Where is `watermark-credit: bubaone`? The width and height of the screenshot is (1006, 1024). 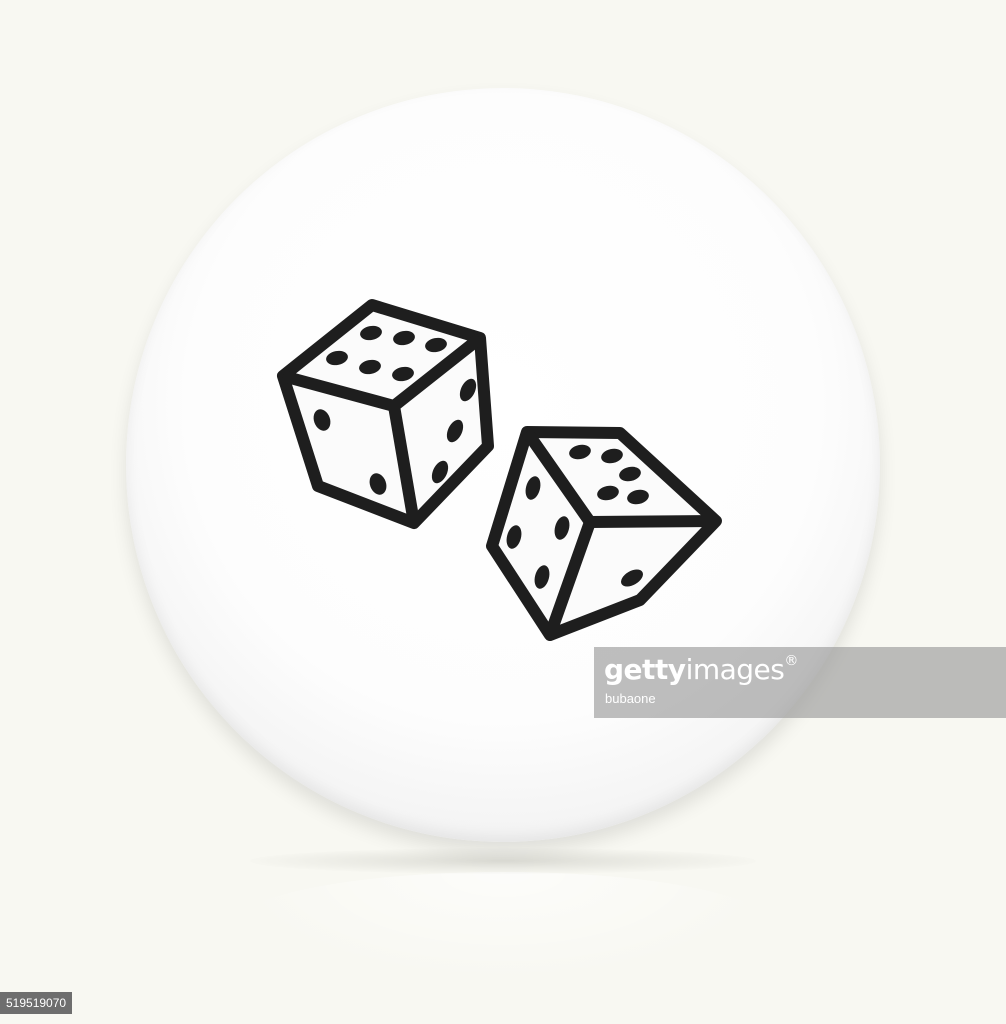 watermark-credit: bubaone is located at coordinates (630, 698).